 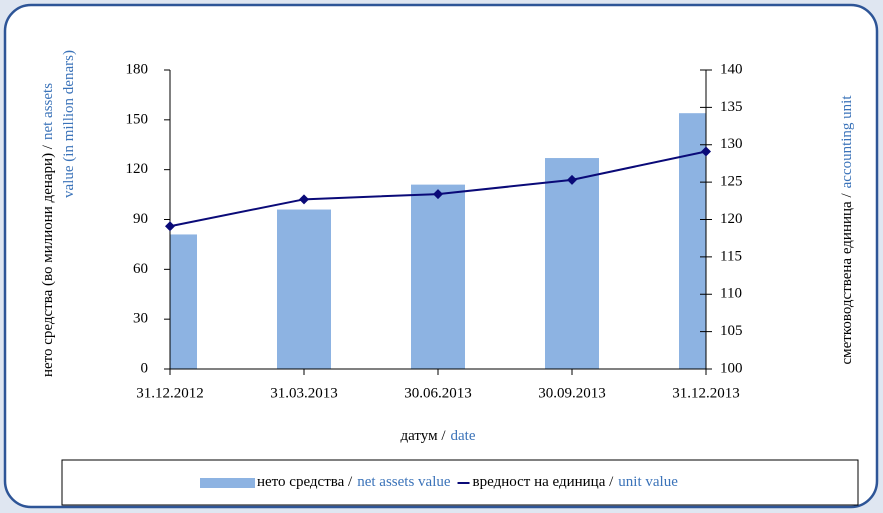 I want to click on y-axis-label-part: net assets, so click(x=48, y=111).